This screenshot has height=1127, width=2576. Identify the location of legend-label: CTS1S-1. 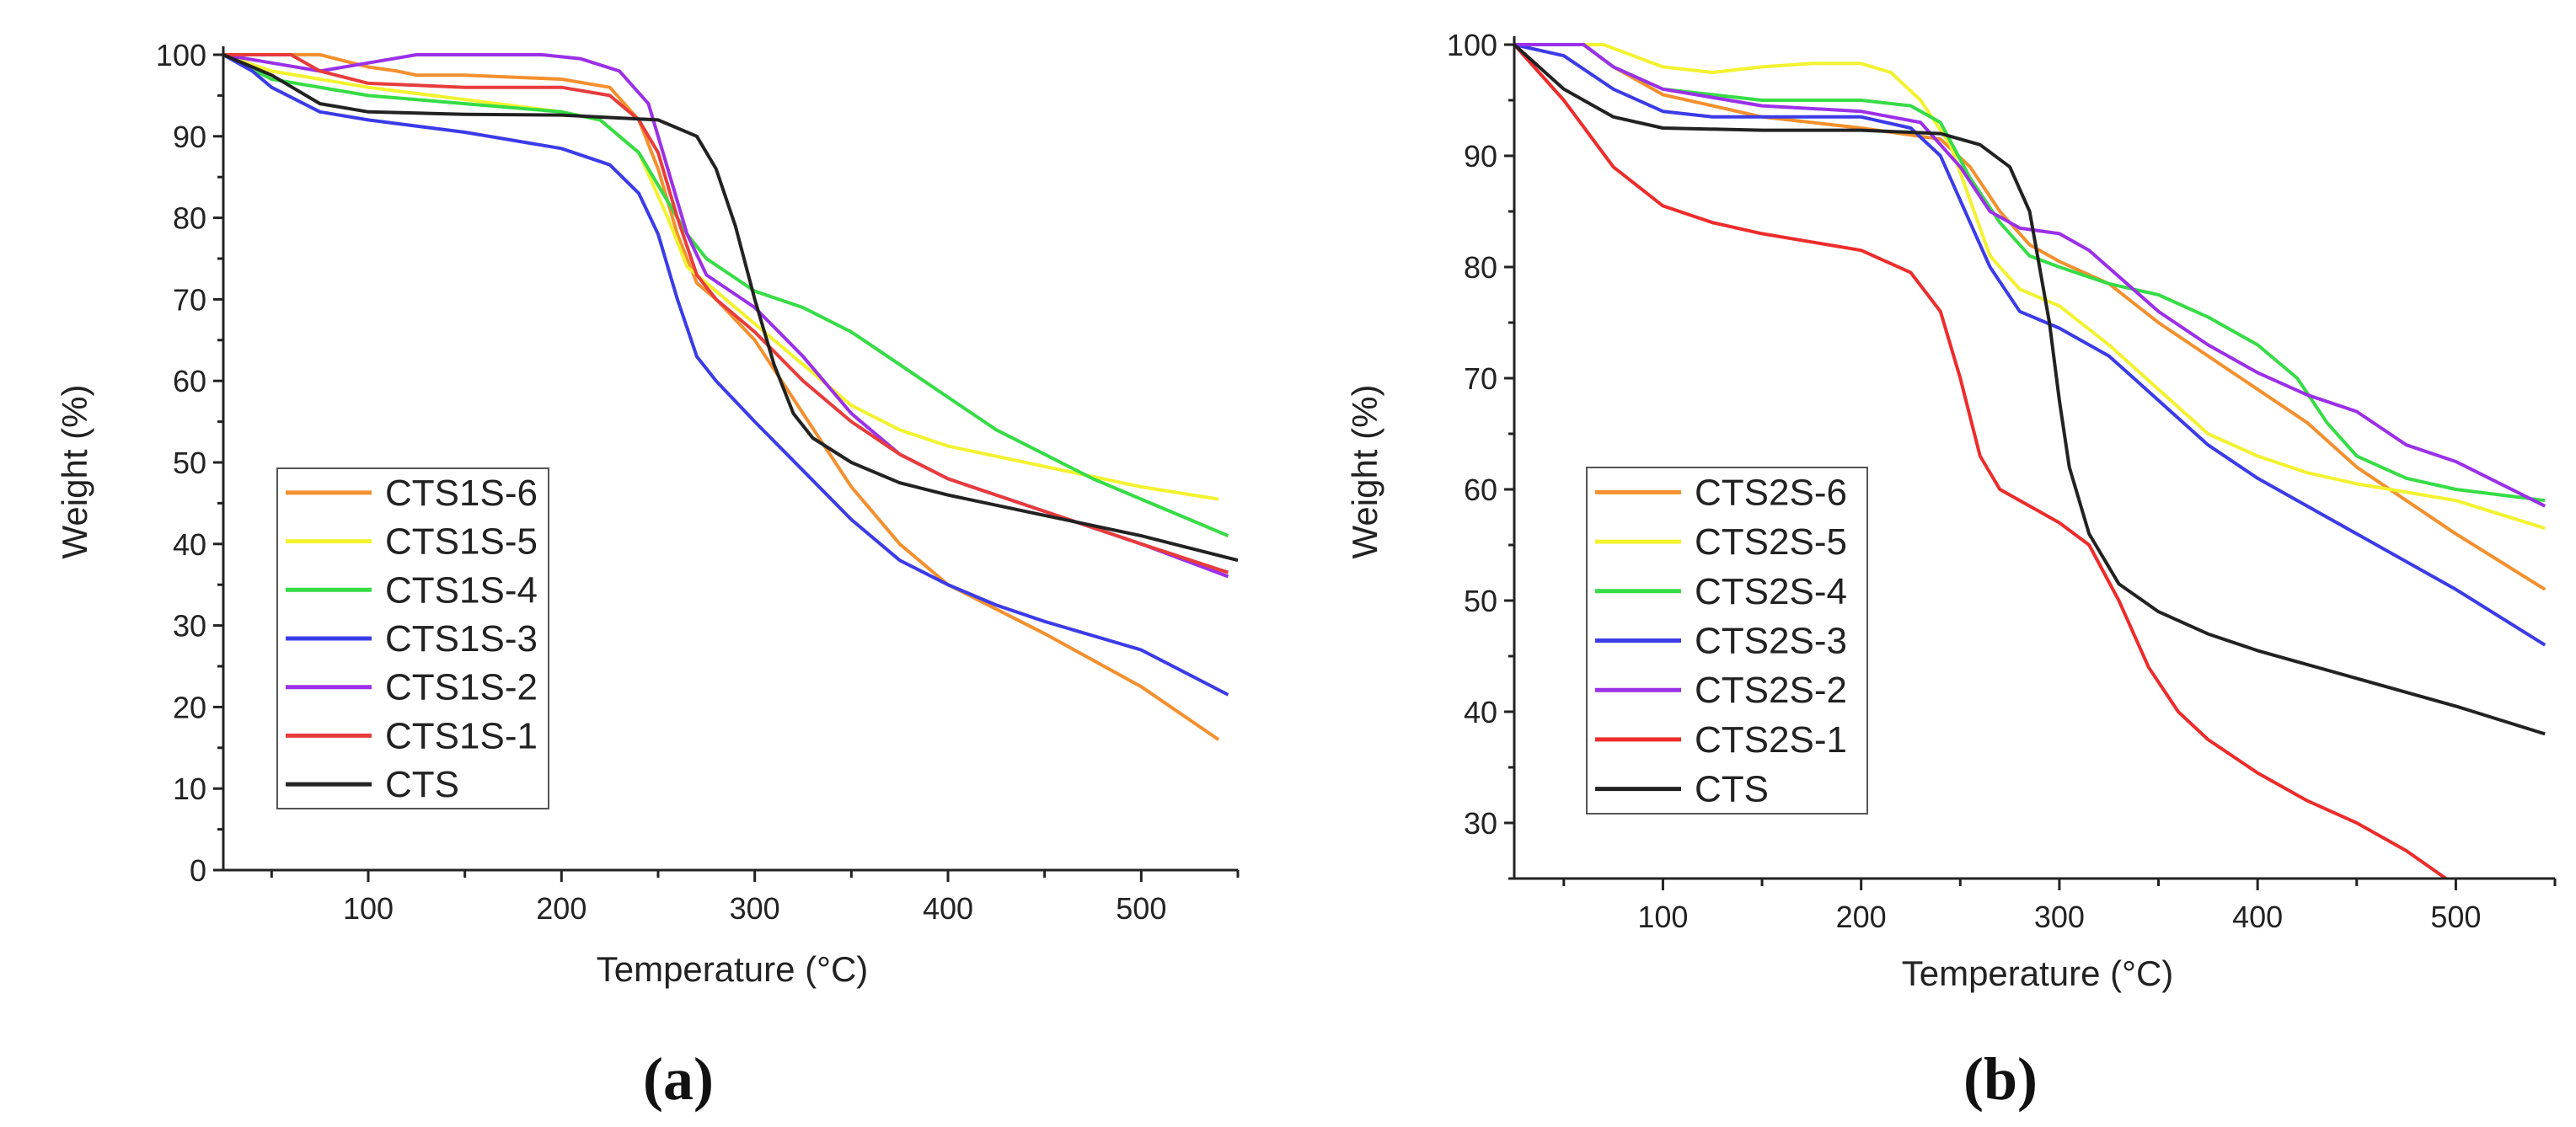
(461, 735).